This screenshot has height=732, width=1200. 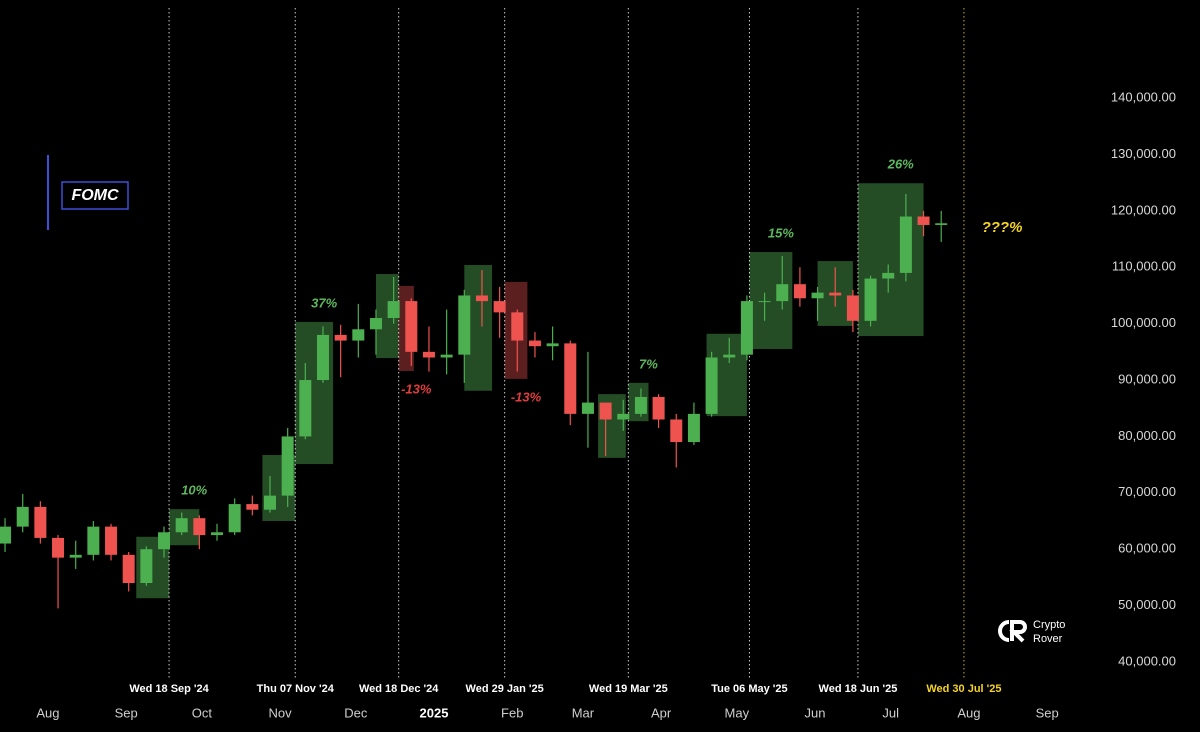 What do you see at coordinates (583, 712) in the screenshot?
I see `x-tick-label: Mar` at bounding box center [583, 712].